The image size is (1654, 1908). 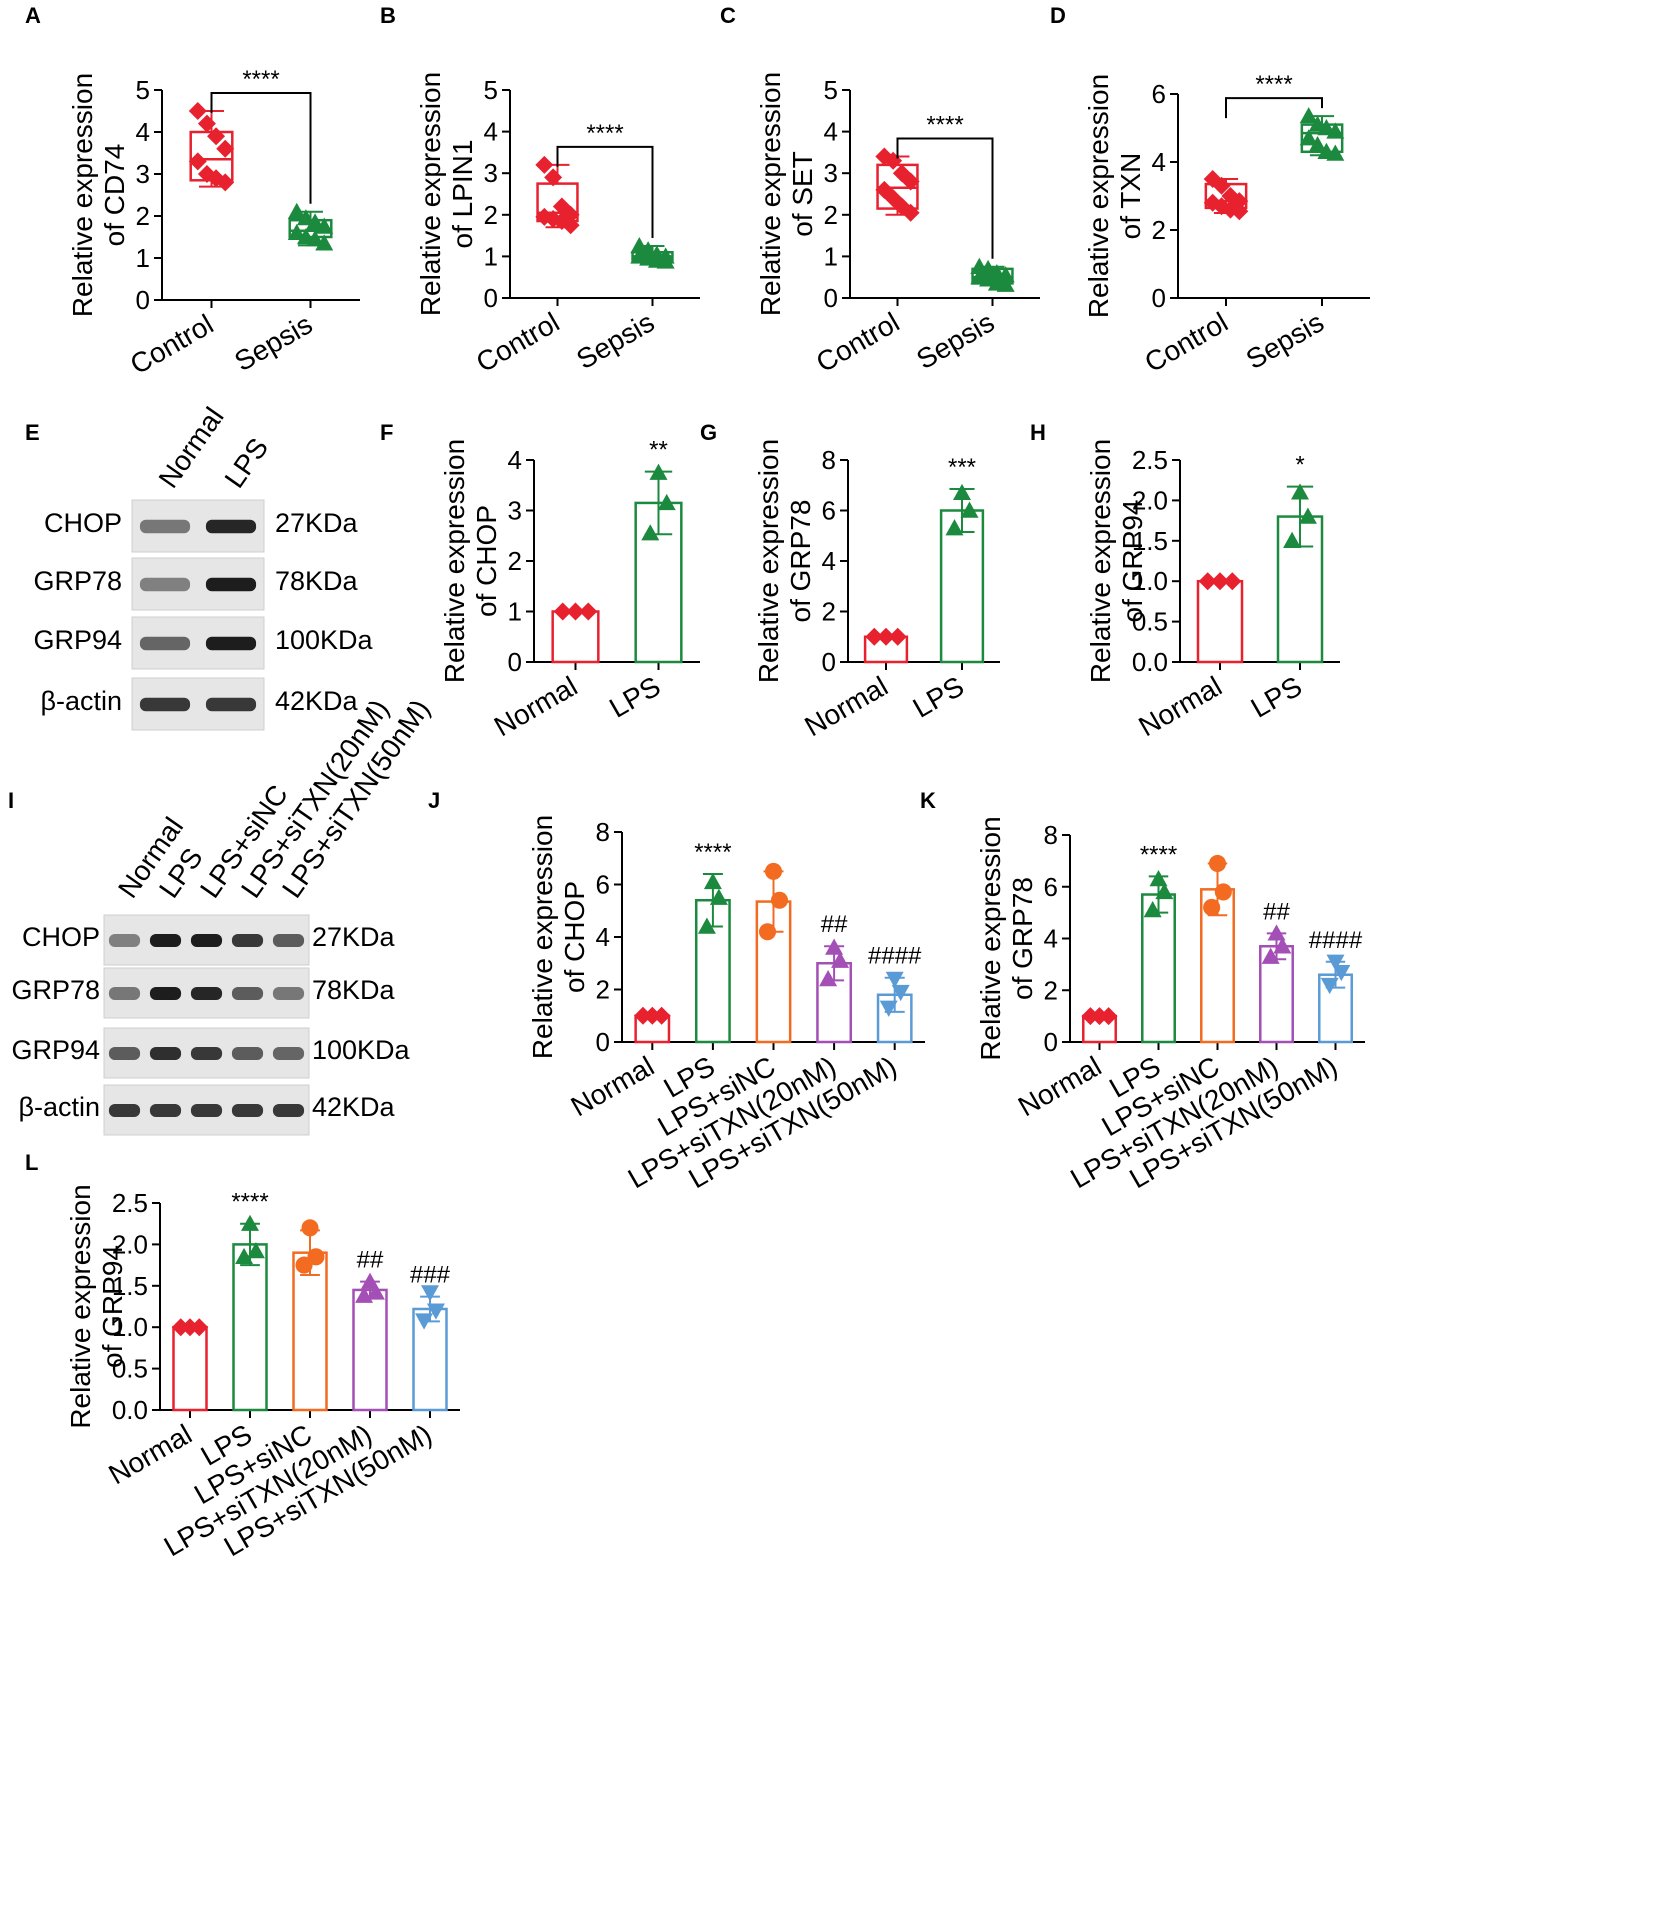 I want to click on molecular-weight-label: 78KDa, so click(x=354, y=990).